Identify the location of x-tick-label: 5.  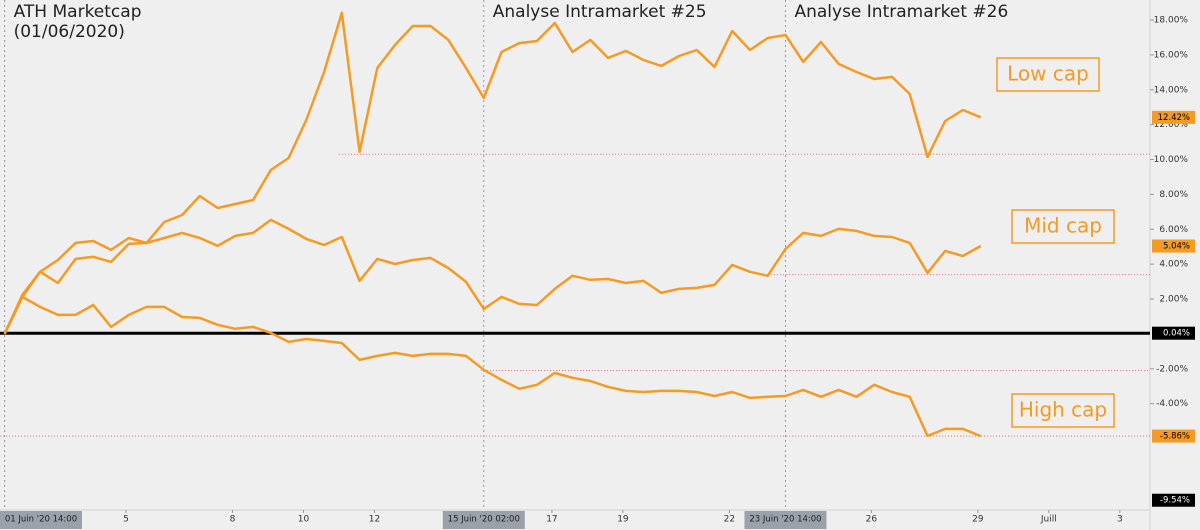
(126, 520).